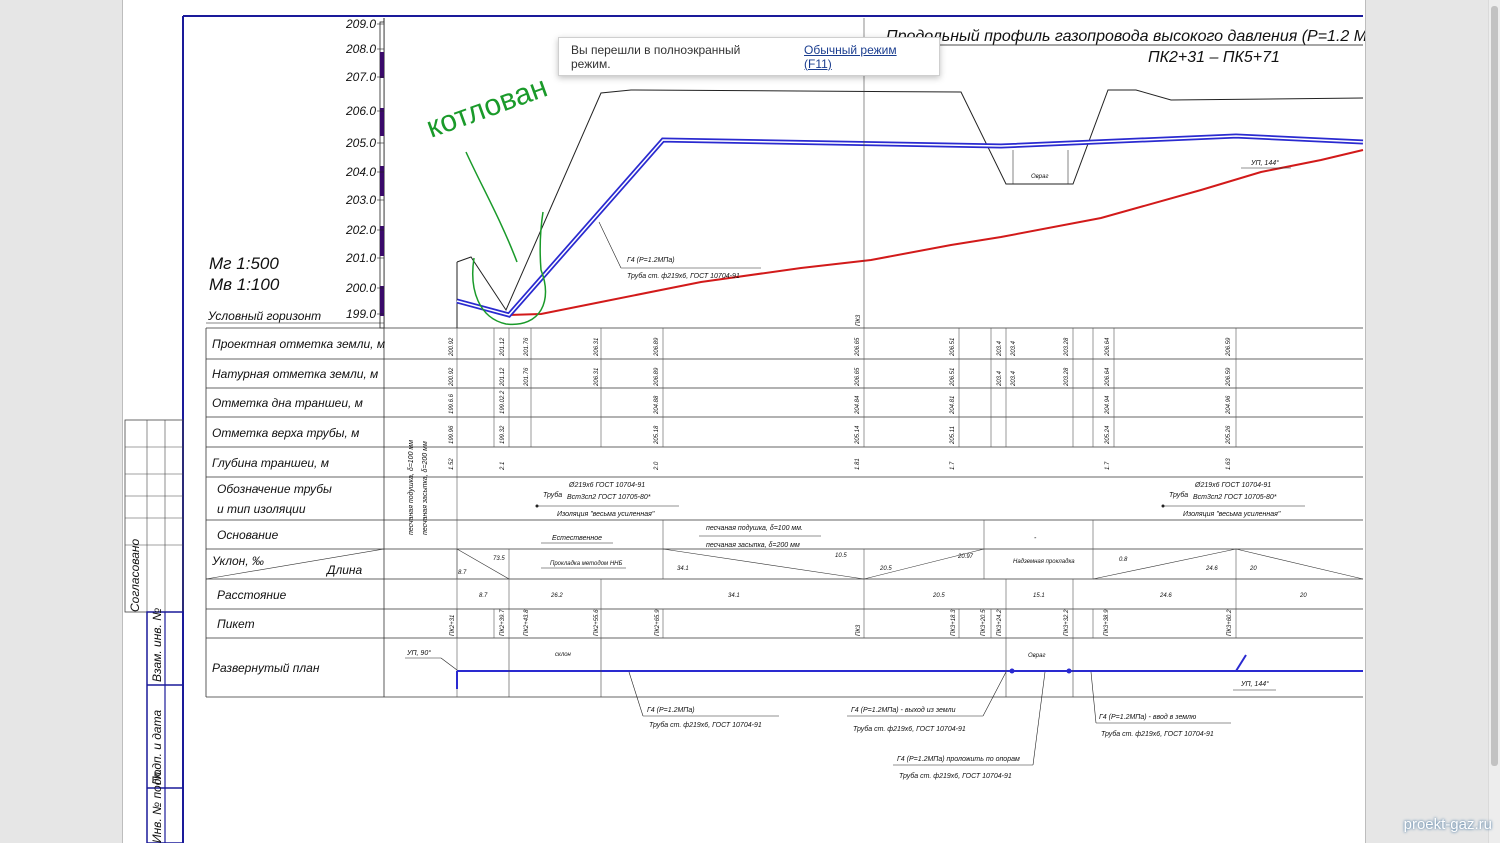  Describe the element at coordinates (503, 402) in the screenshot. I see `trench-bottom-value: 199.02.2` at that location.